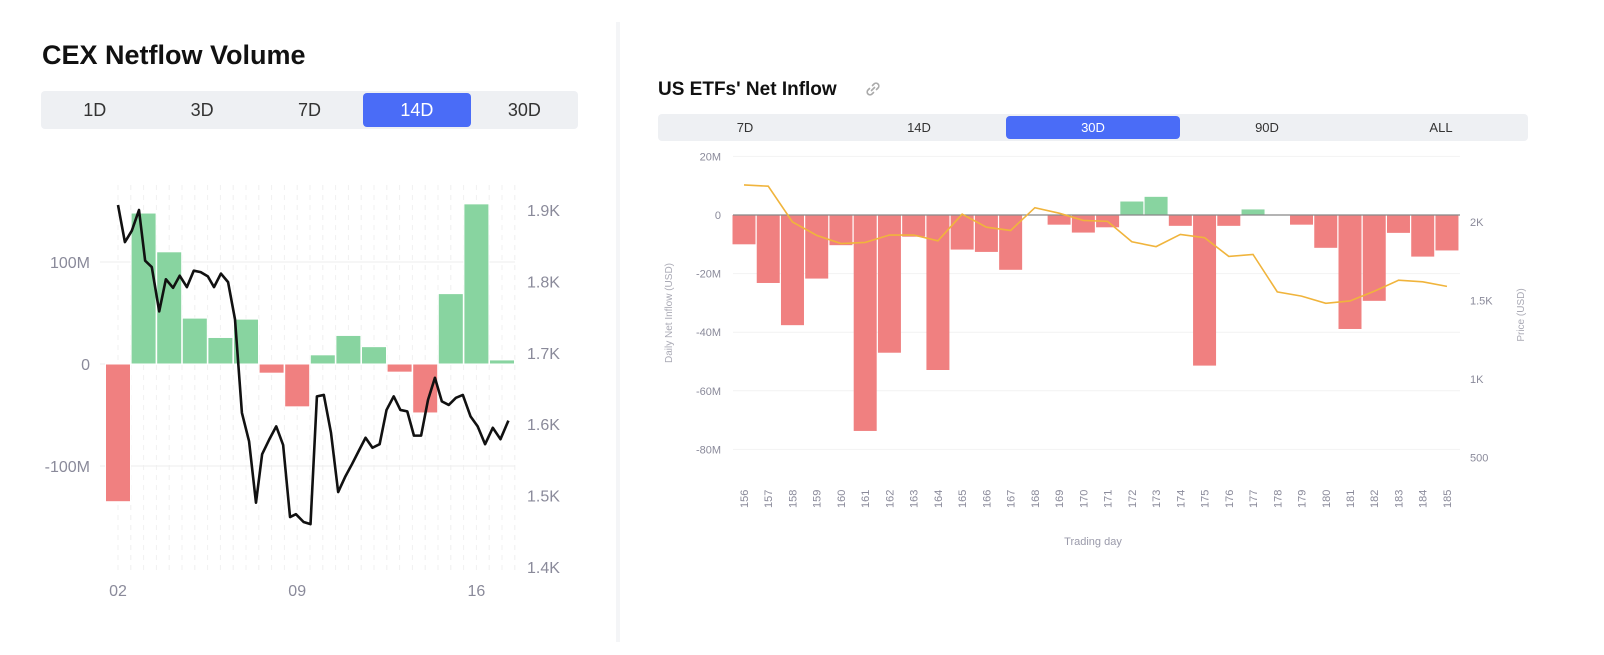  What do you see at coordinates (1479, 459) in the screenshot?
I see `right-axis-tick: 500` at bounding box center [1479, 459].